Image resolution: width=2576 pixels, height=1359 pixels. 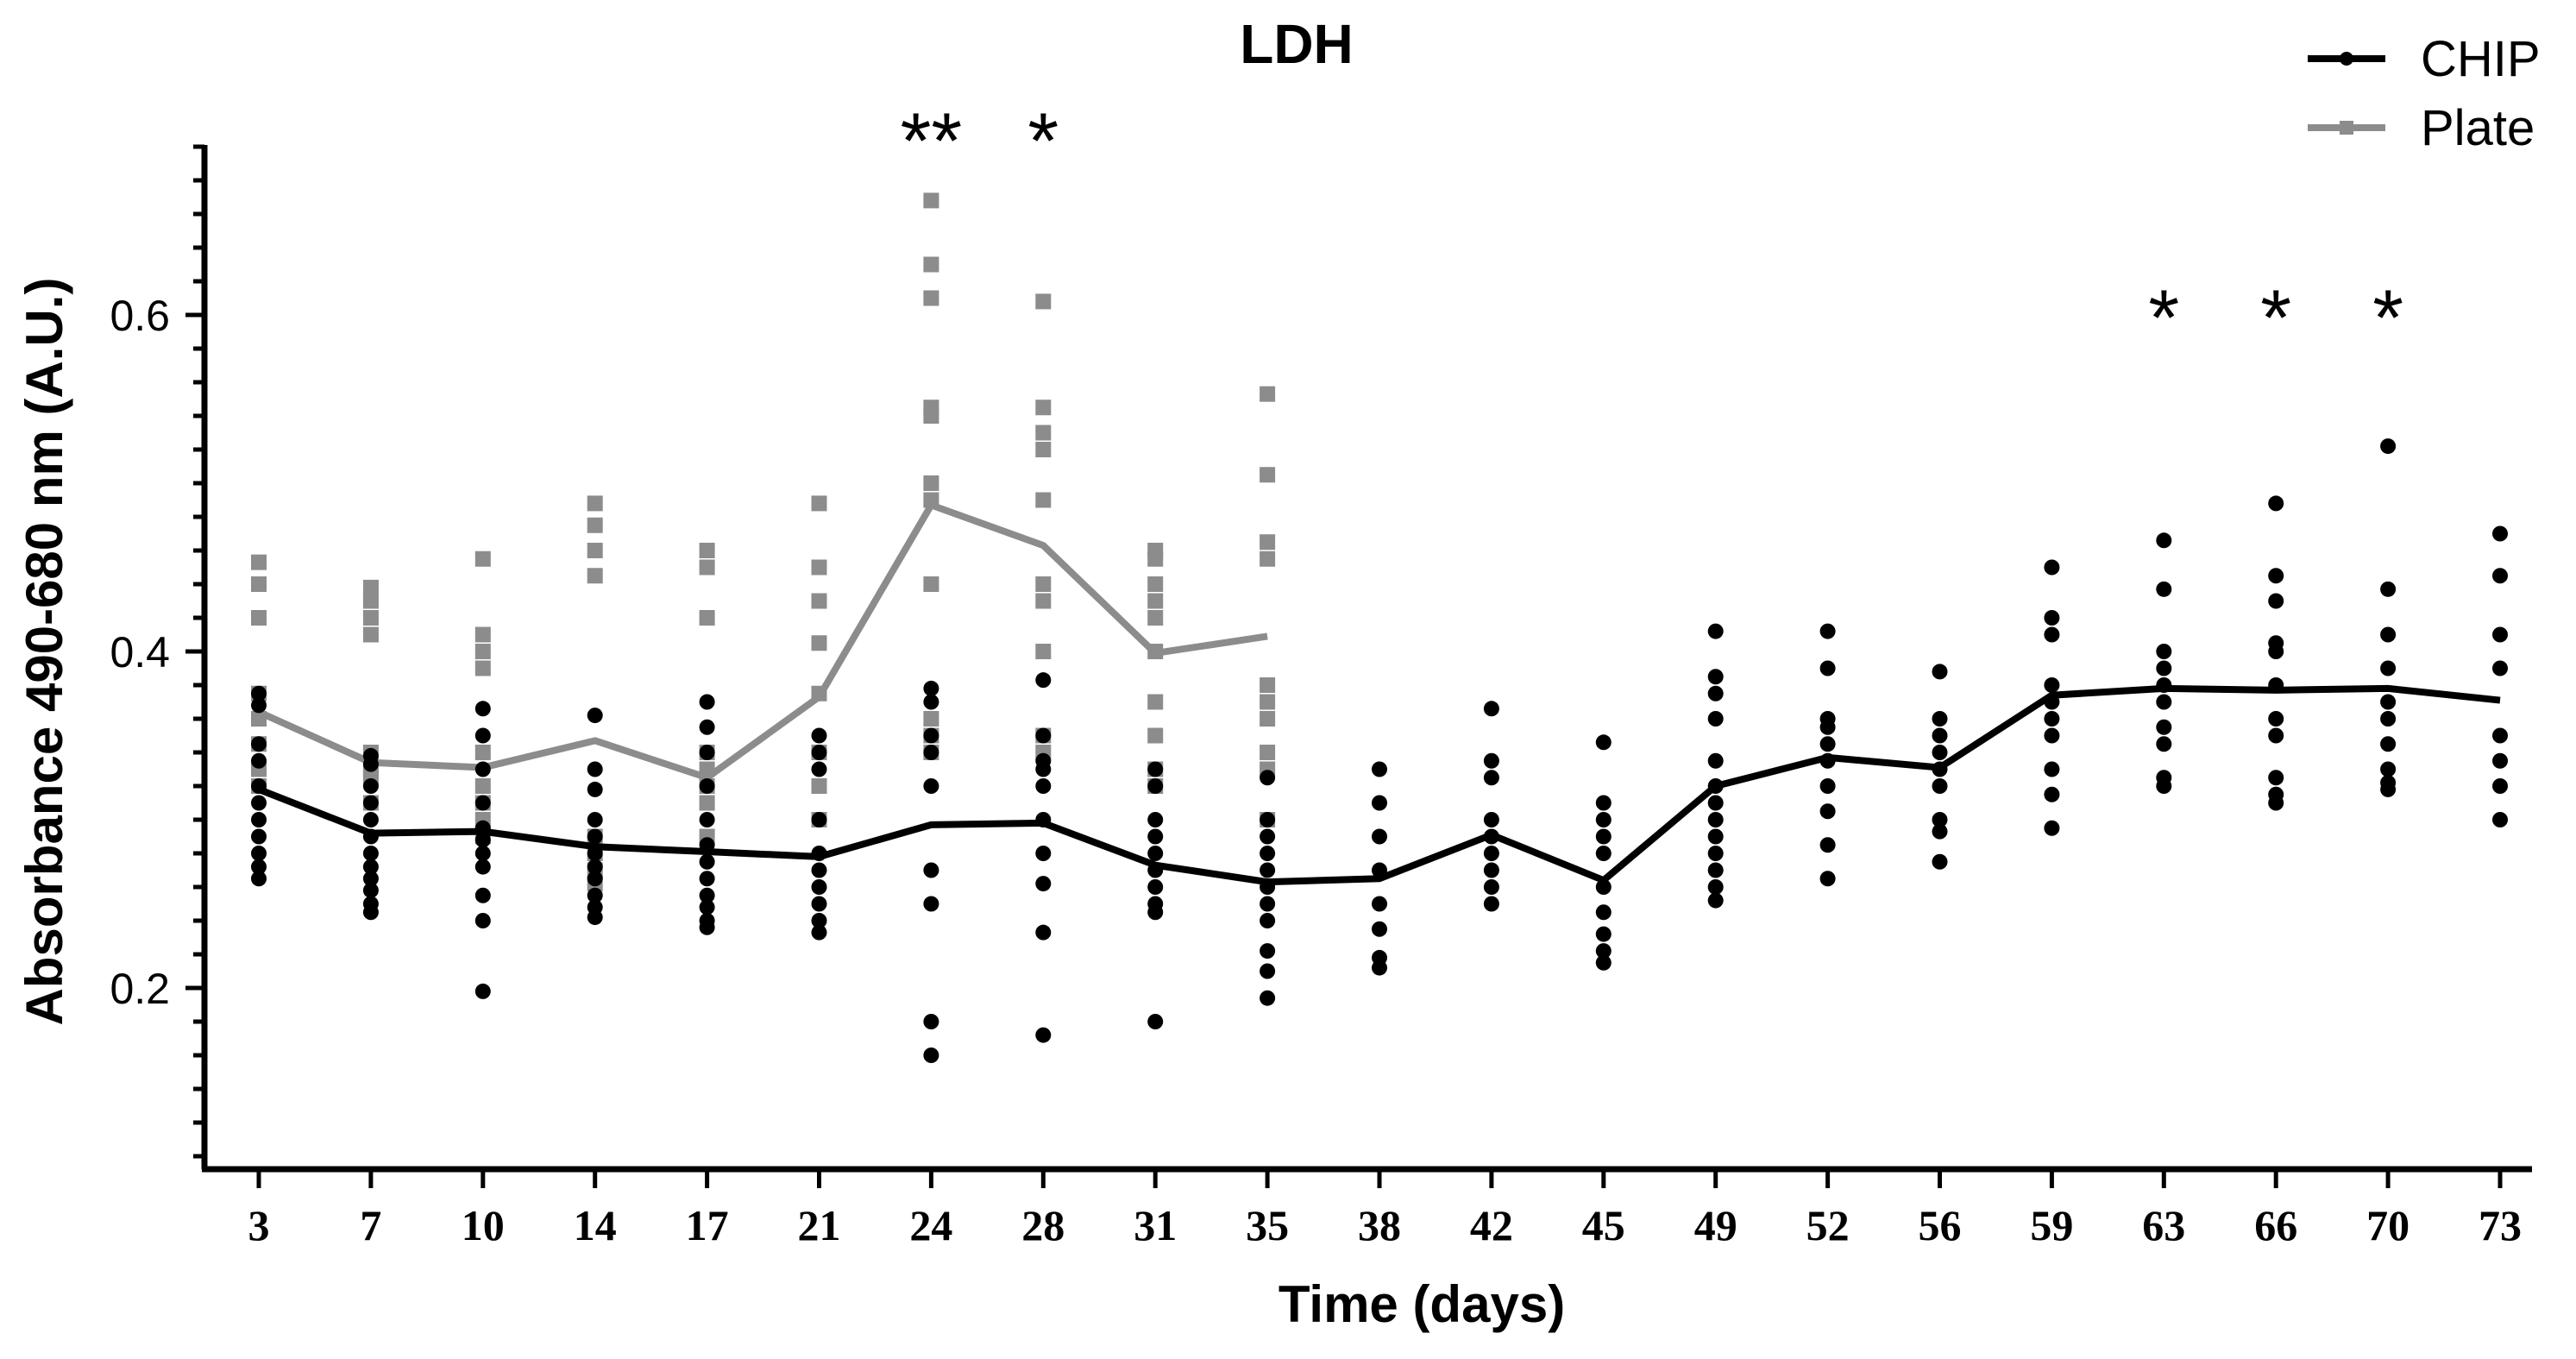 I want to click on x-tick-label: 3, so click(x=259, y=1225).